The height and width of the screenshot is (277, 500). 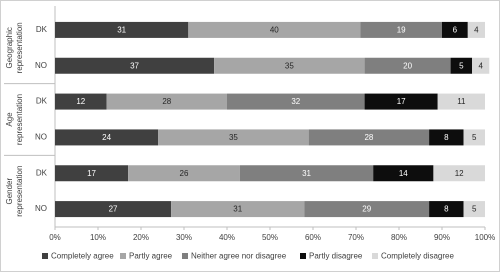 What do you see at coordinates (356, 237) in the screenshot?
I see `x-tick-label: 70%` at bounding box center [356, 237].